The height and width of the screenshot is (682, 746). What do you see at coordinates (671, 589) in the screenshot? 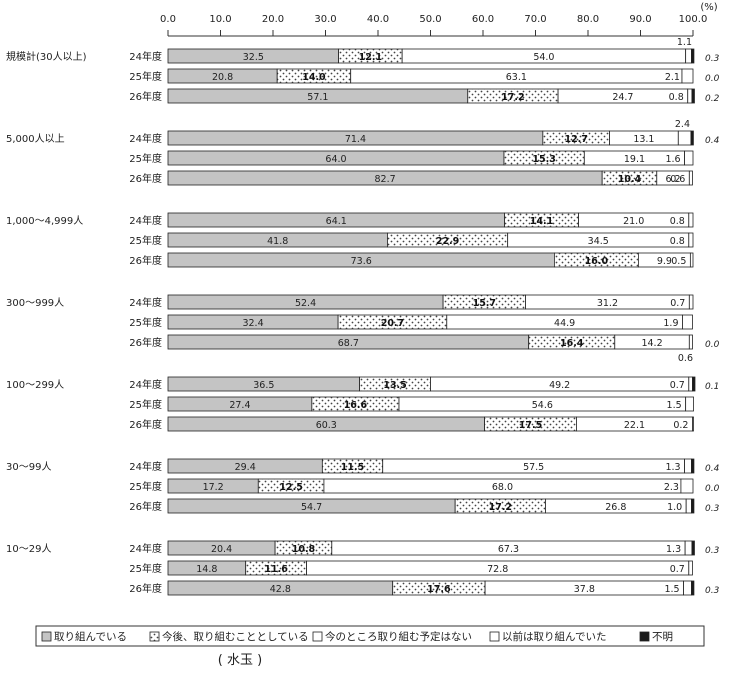
I see `data-label: 1.5` at bounding box center [671, 589].